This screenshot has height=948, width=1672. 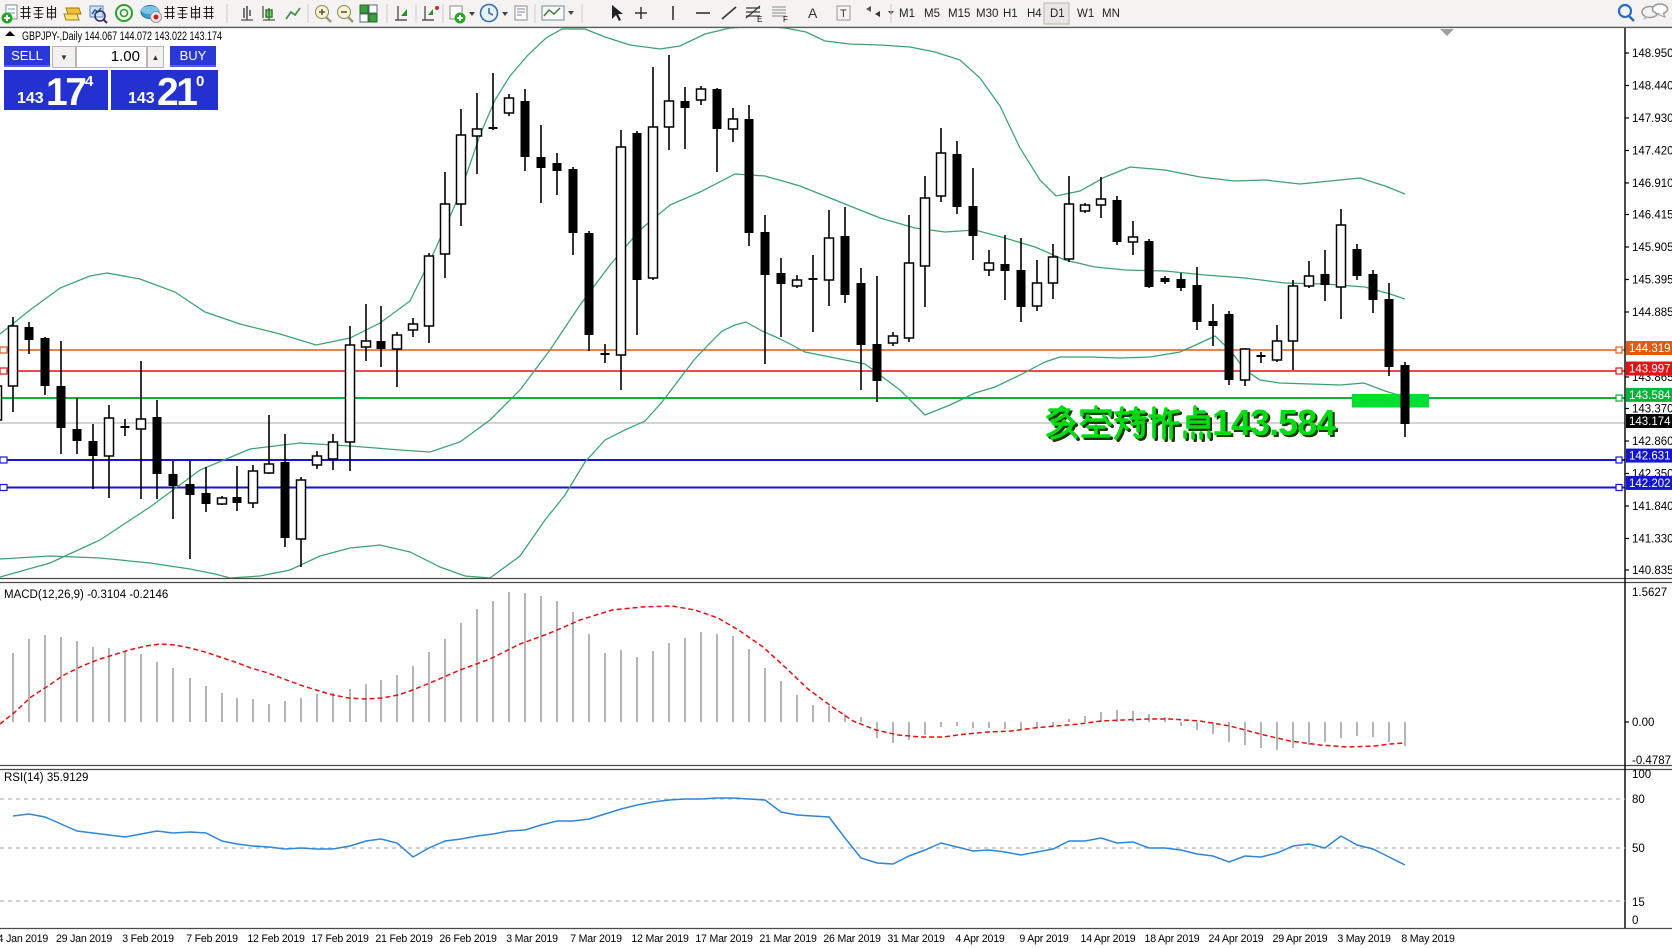 I want to click on svg-text: 21 Feb 2019, so click(x=404, y=939).